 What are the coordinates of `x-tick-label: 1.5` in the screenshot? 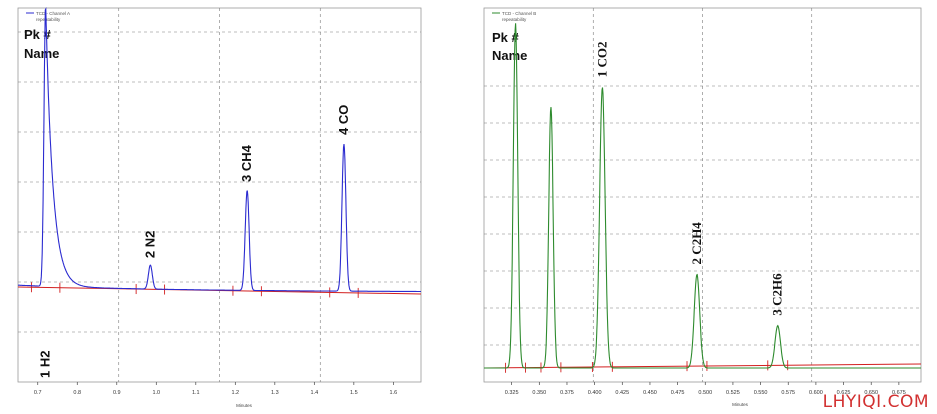 It's located at (354, 393).